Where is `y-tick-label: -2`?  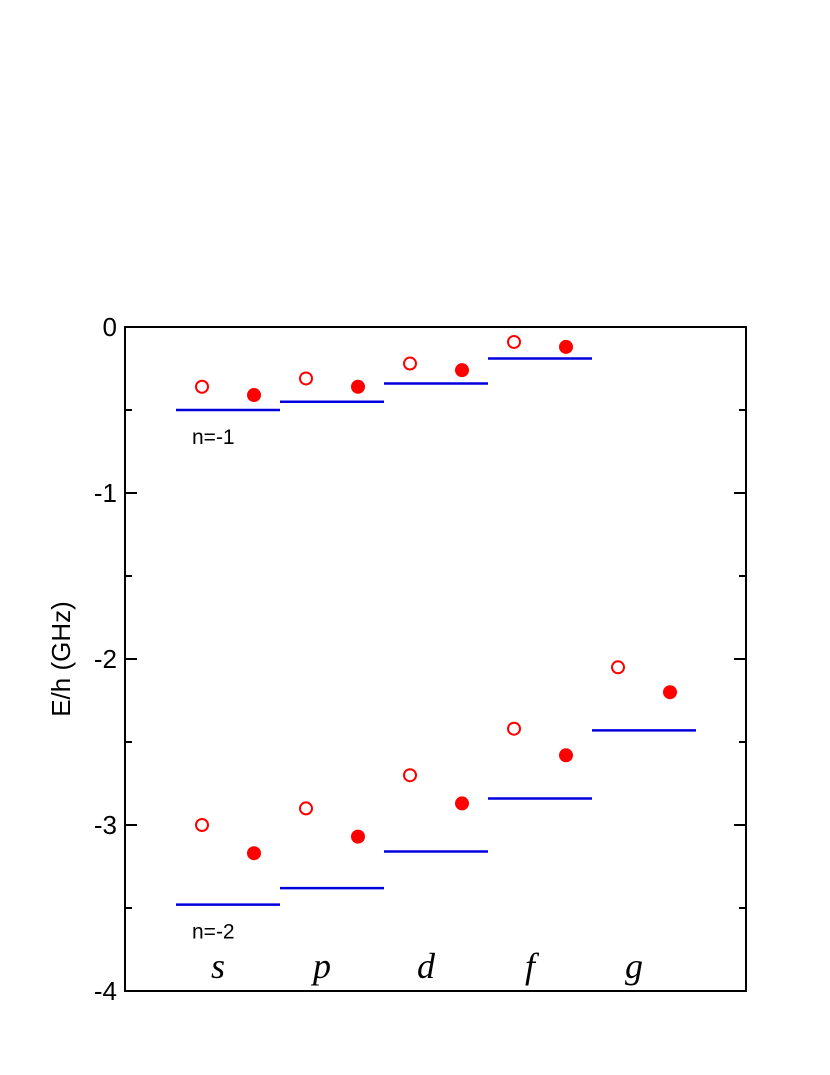 y-tick-label: -2 is located at coordinates (105, 659).